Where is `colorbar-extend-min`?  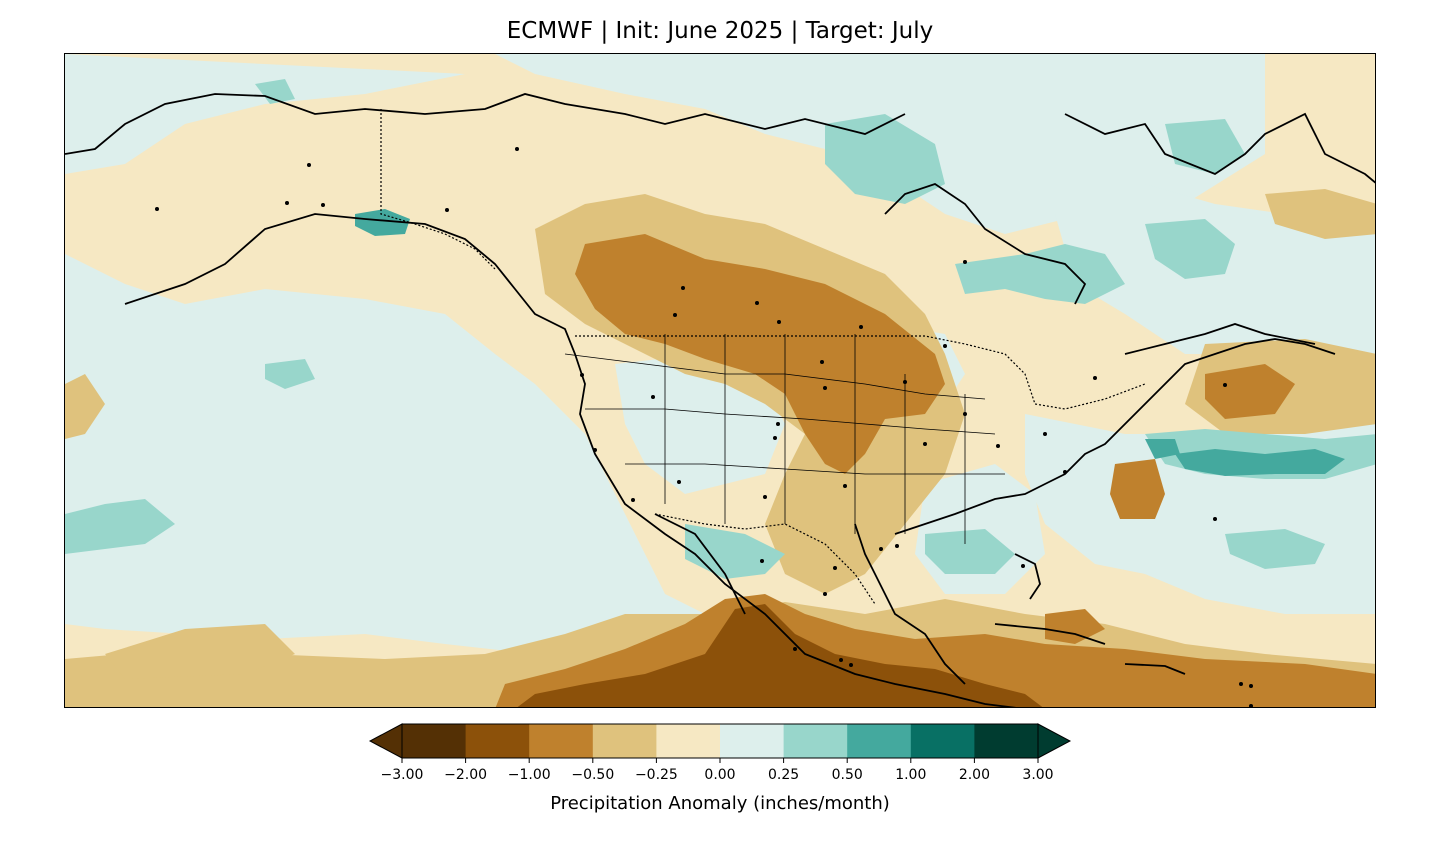
colorbar-extend-min is located at coordinates (385, 741).